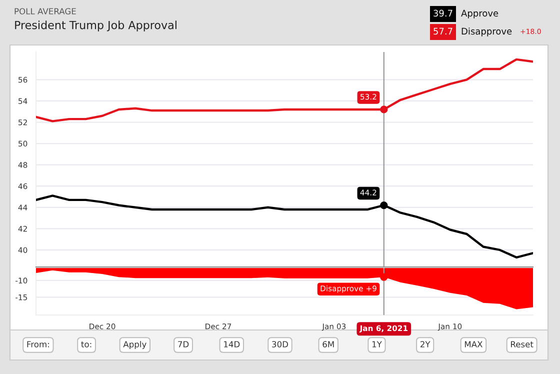 The height and width of the screenshot is (374, 560). Describe the element at coordinates (522, 344) in the screenshot. I see `text: Reset` at that location.